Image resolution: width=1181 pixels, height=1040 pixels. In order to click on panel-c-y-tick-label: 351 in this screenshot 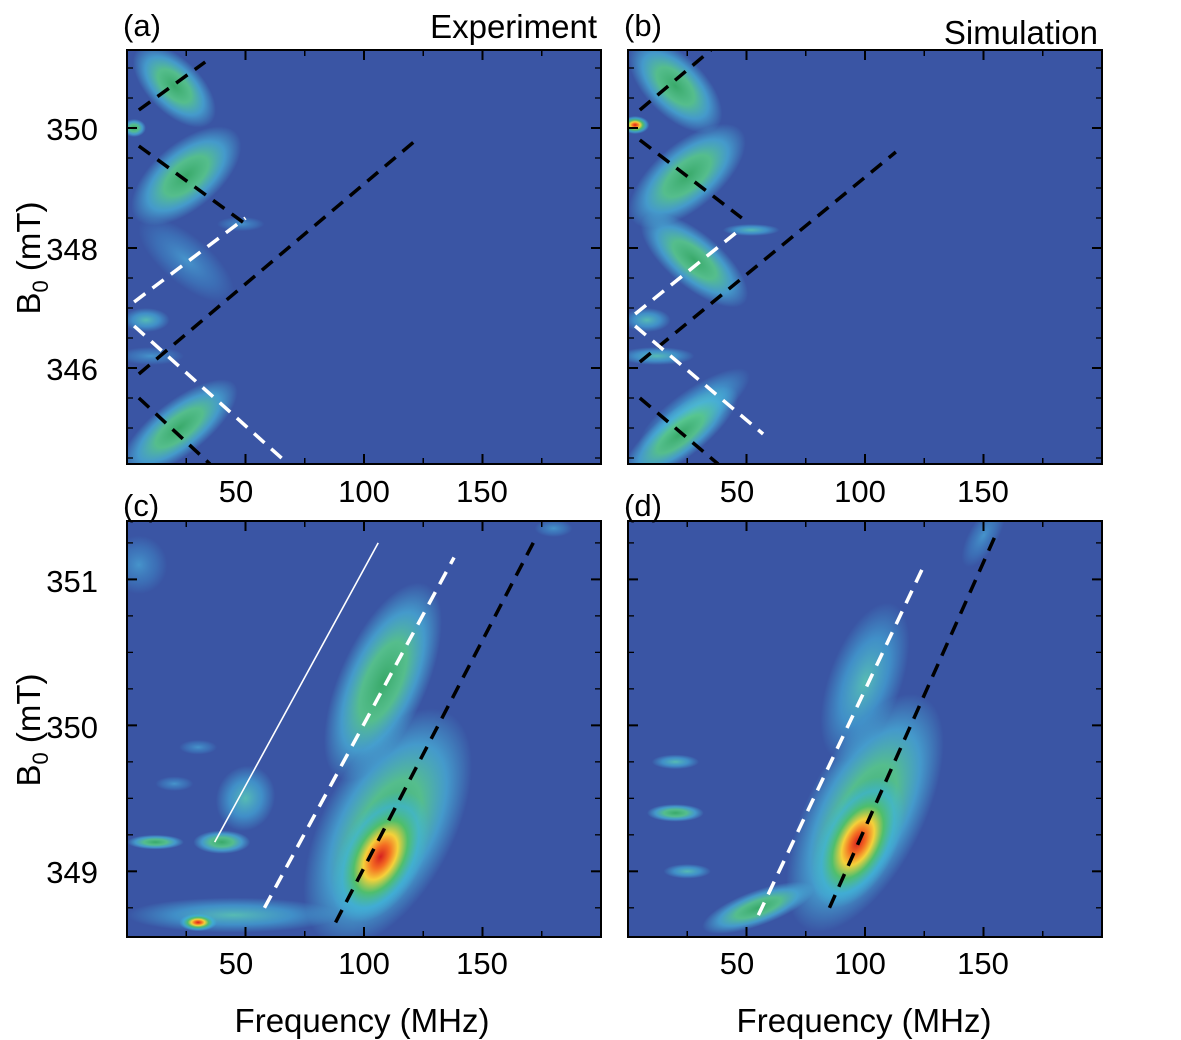, I will do `click(72, 581)`.